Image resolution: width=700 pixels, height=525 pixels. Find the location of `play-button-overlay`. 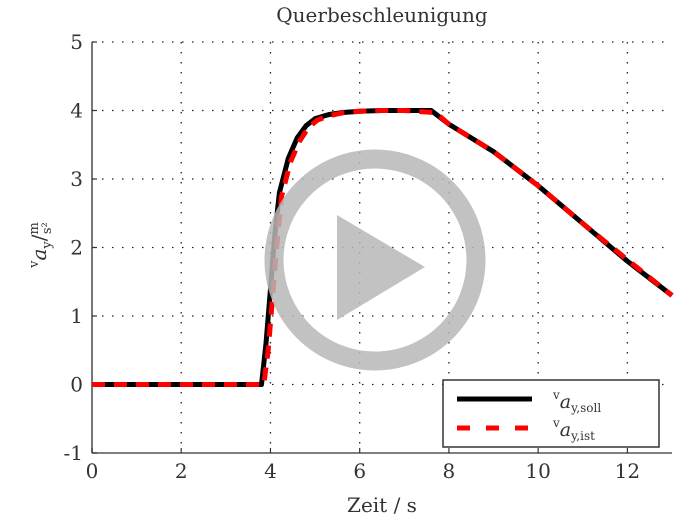

play-button-overlay is located at coordinates (375, 260).